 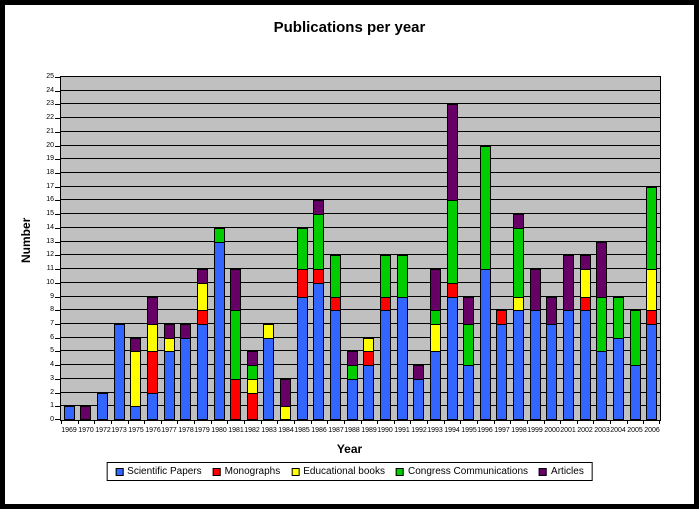 I want to click on x-tick-label: 2005, so click(x=635, y=430).